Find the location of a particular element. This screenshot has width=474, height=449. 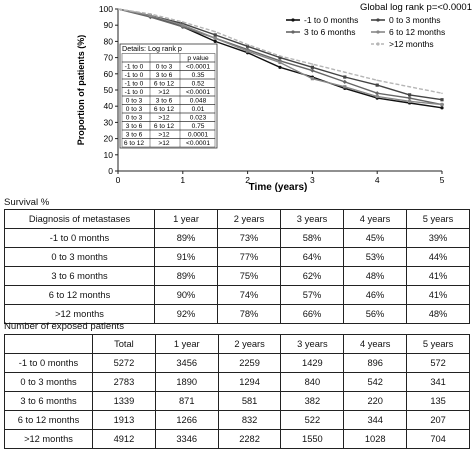

legend-label: 3 to 6 months is located at coordinates (330, 32).